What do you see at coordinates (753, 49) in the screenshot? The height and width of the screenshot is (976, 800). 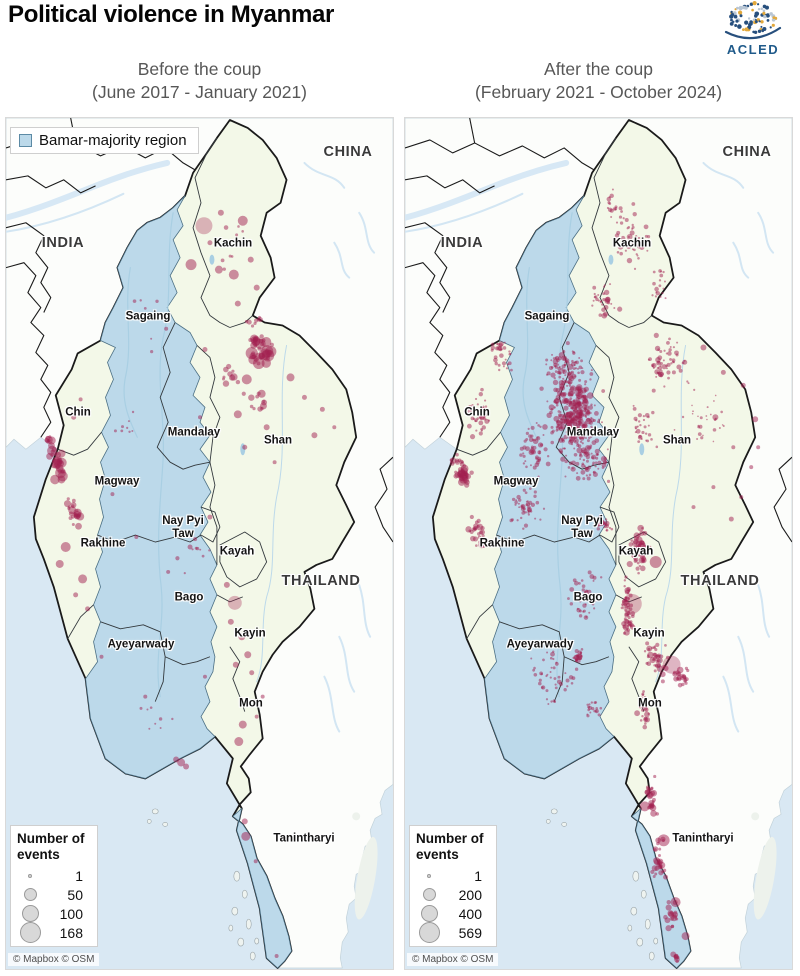 I see `acled-logo-text: ACLED` at bounding box center [753, 49].